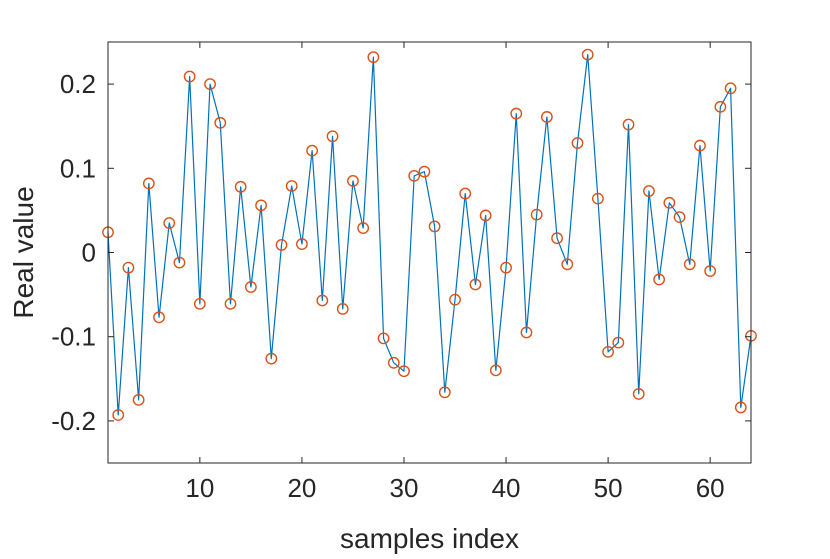 This screenshot has width=830, height=559. I want to click on y-axis-label: Real value, so click(23, 252).